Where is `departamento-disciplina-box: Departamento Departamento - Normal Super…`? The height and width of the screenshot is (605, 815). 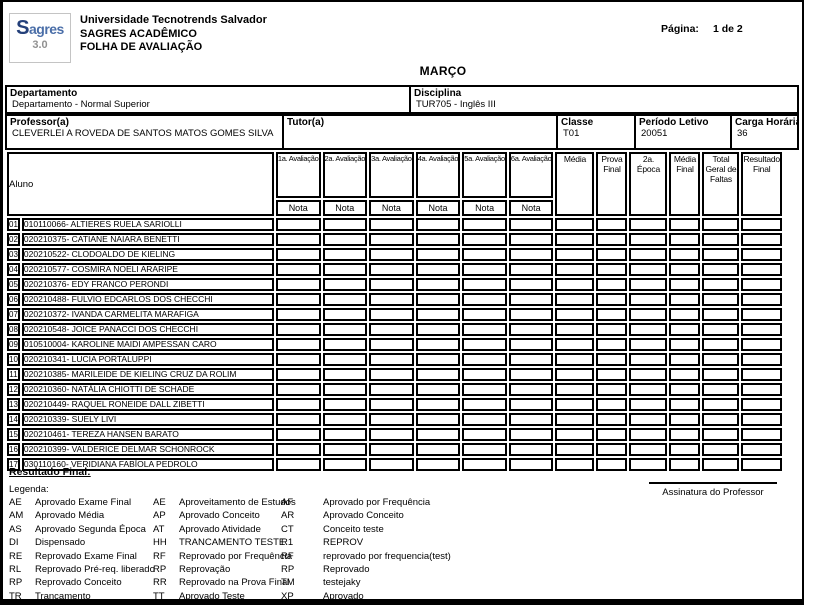 departamento-disciplina-box: Departamento Departamento - Normal Super… is located at coordinates (402, 99).